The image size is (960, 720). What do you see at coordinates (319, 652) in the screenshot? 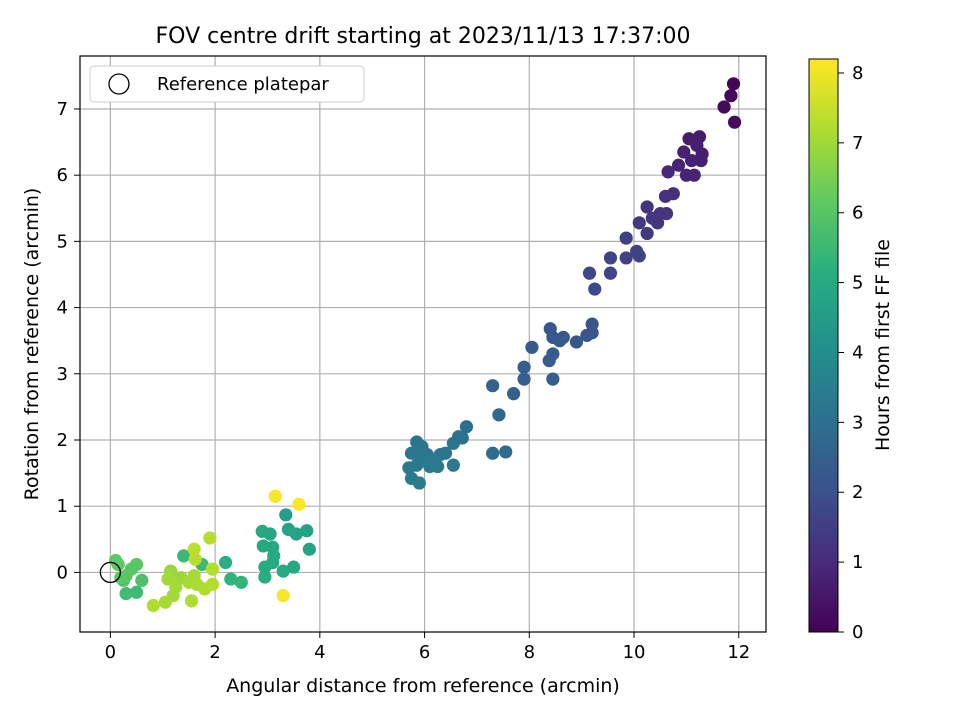
I see `x-tick-label: 4` at bounding box center [319, 652].